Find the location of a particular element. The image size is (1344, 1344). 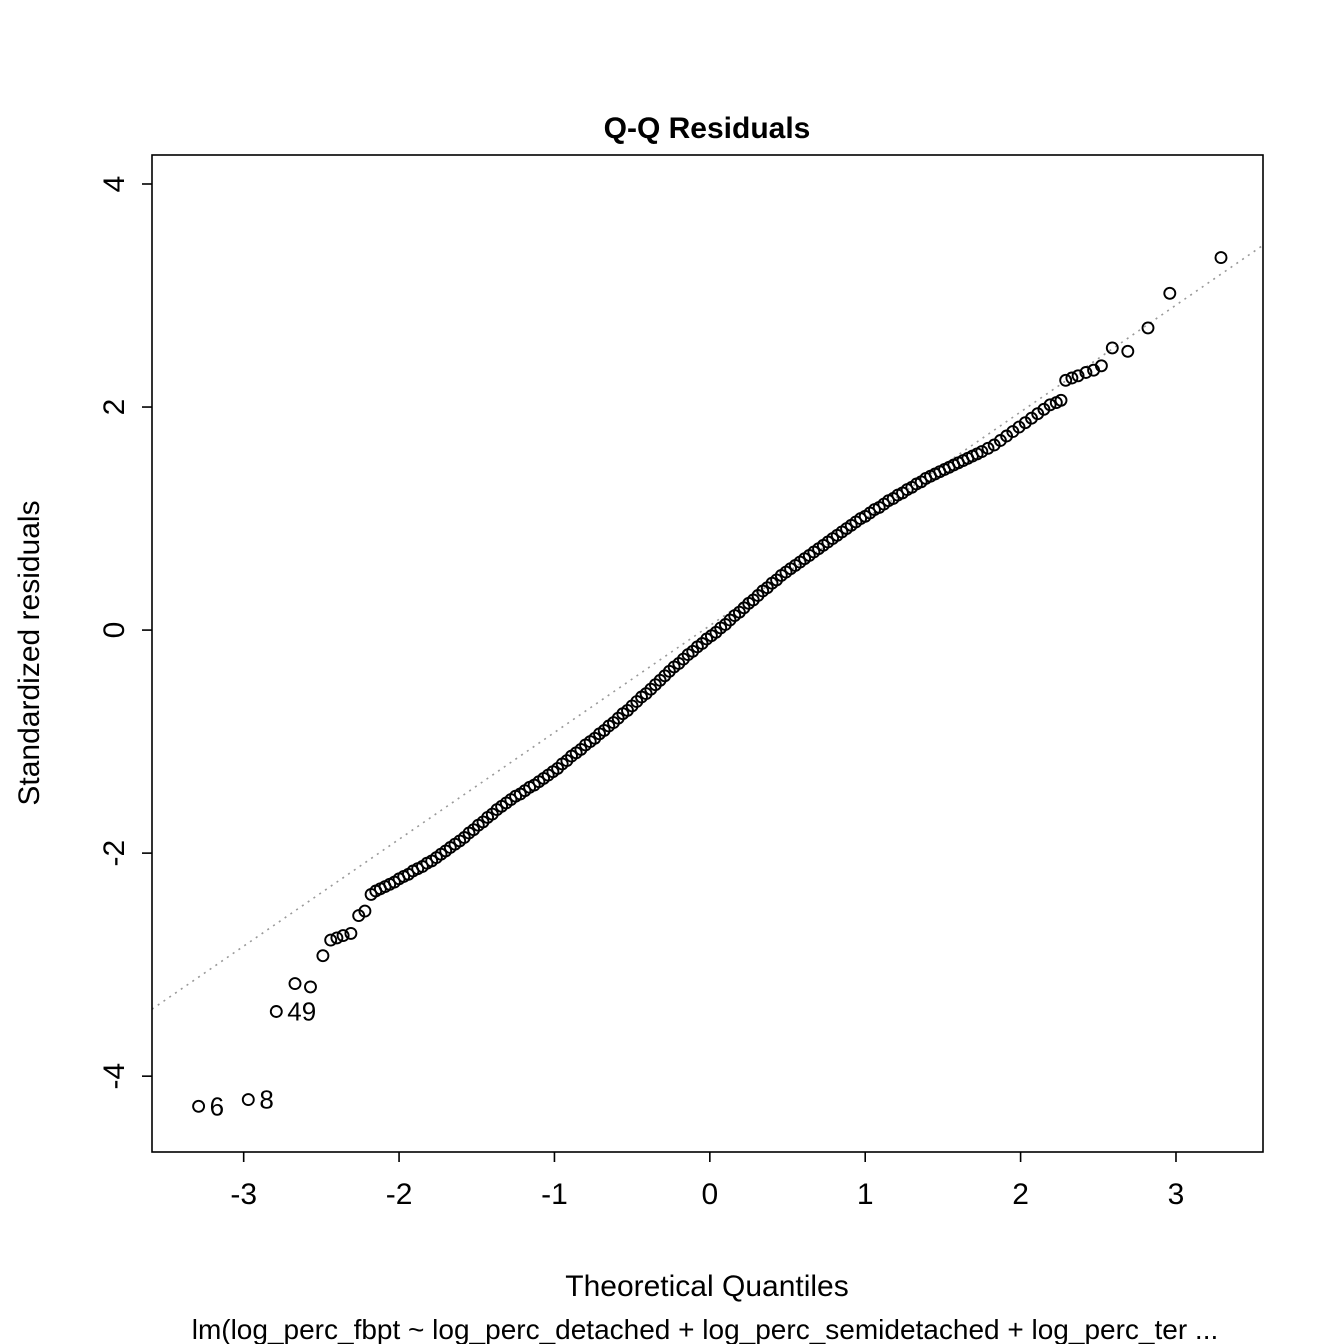

x-axis-label: Theoretical Quantiles is located at coordinates (707, 1286).